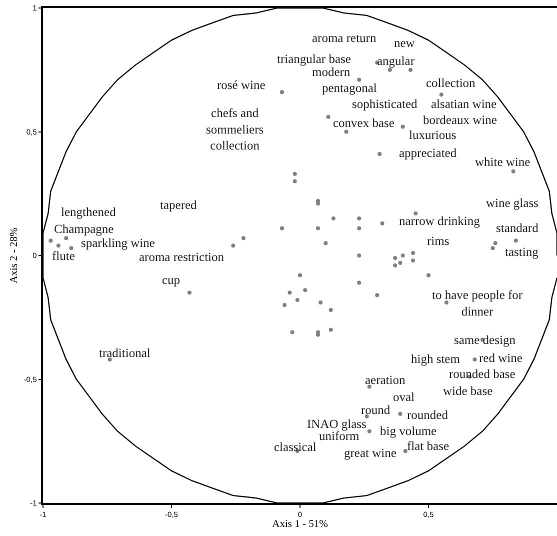 The height and width of the screenshot is (536, 557). Describe the element at coordinates (432, 135) in the screenshot. I see `annotation: luxurious` at that location.